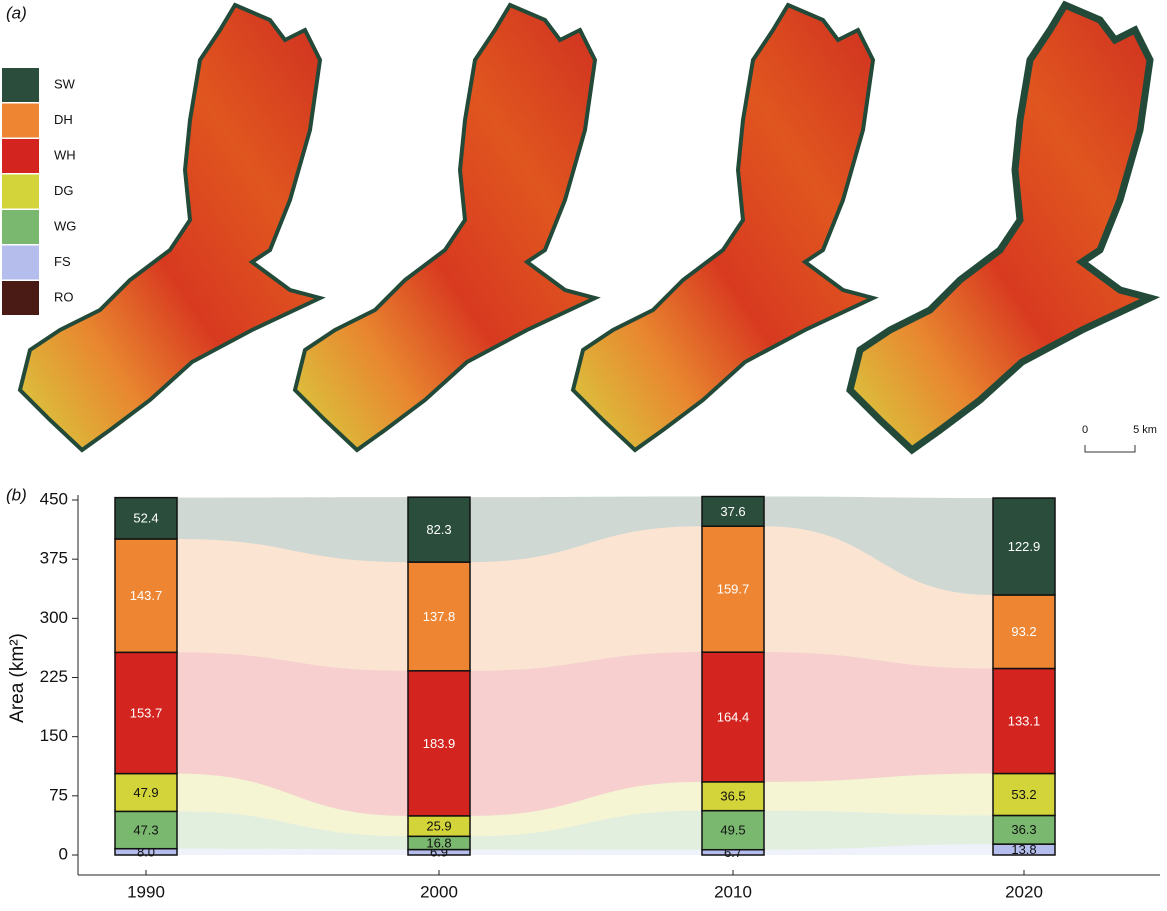  What do you see at coordinates (733, 716) in the screenshot?
I see `value-label: 164.4` at bounding box center [733, 716].